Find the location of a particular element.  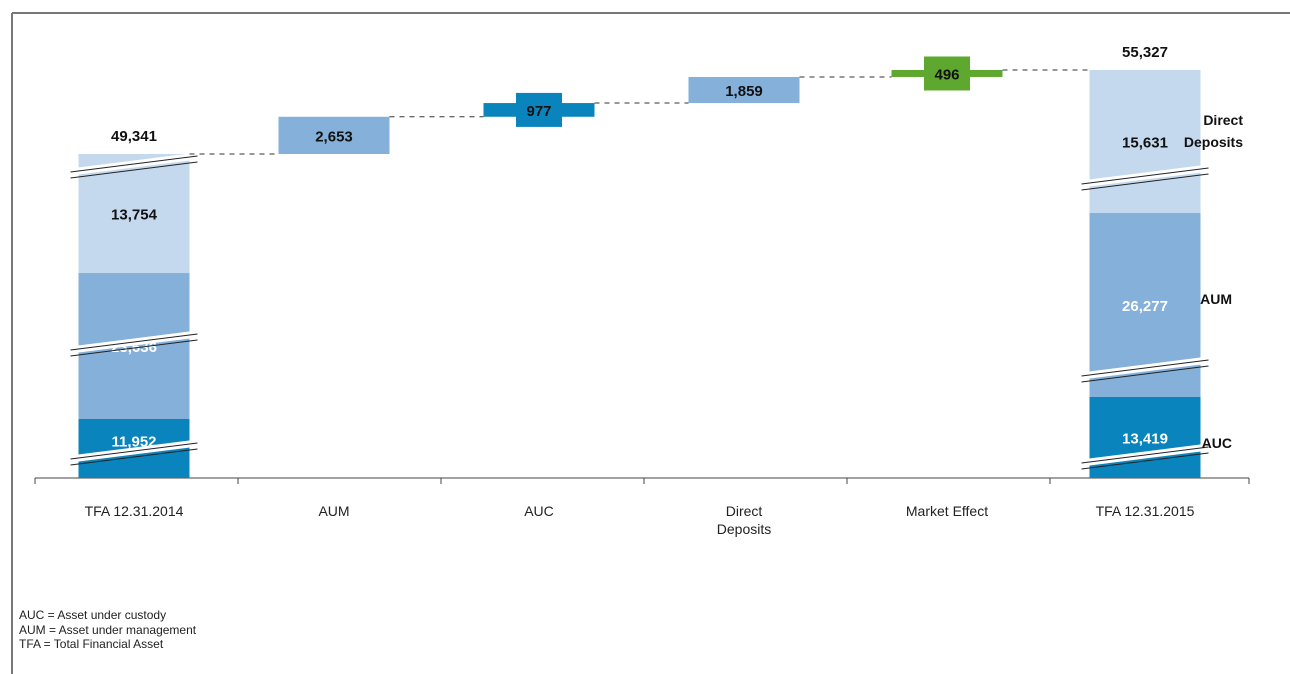

end-label-auc: 13,419 is located at coordinates (1145, 439).